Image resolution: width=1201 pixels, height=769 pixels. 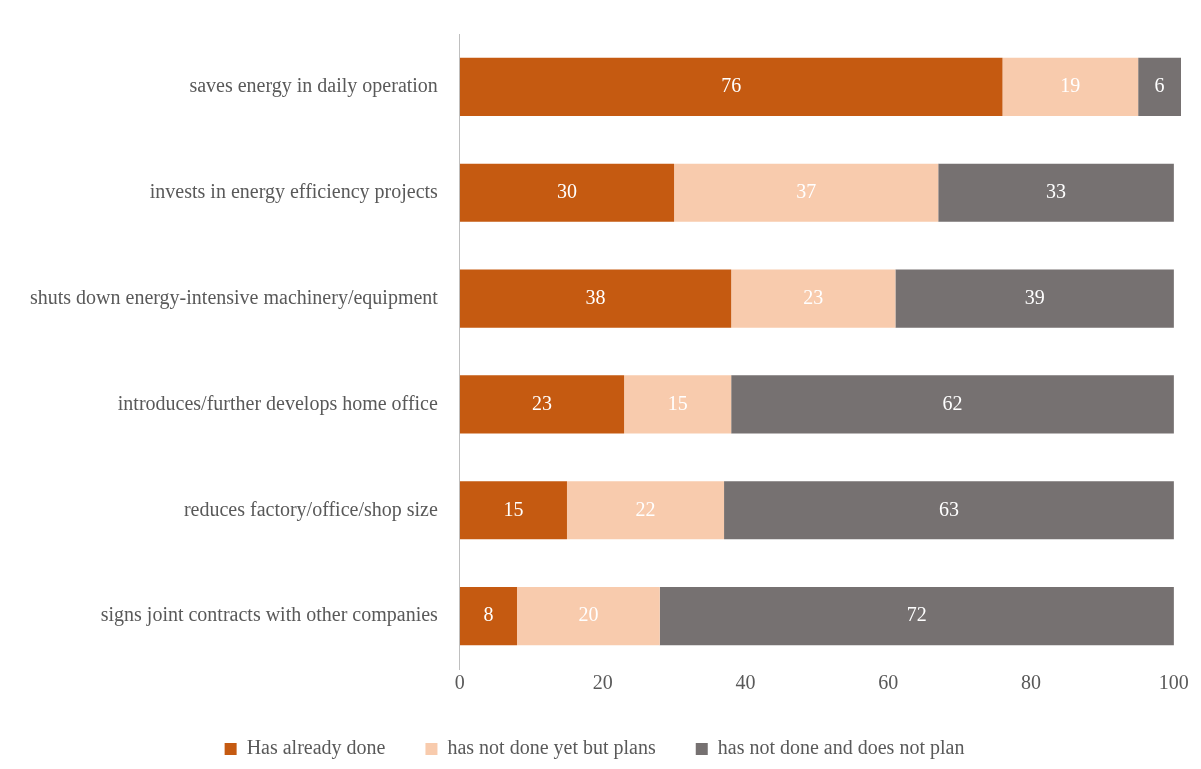 What do you see at coordinates (841, 748) in the screenshot?
I see `legend-label: has not done and does not plan` at bounding box center [841, 748].